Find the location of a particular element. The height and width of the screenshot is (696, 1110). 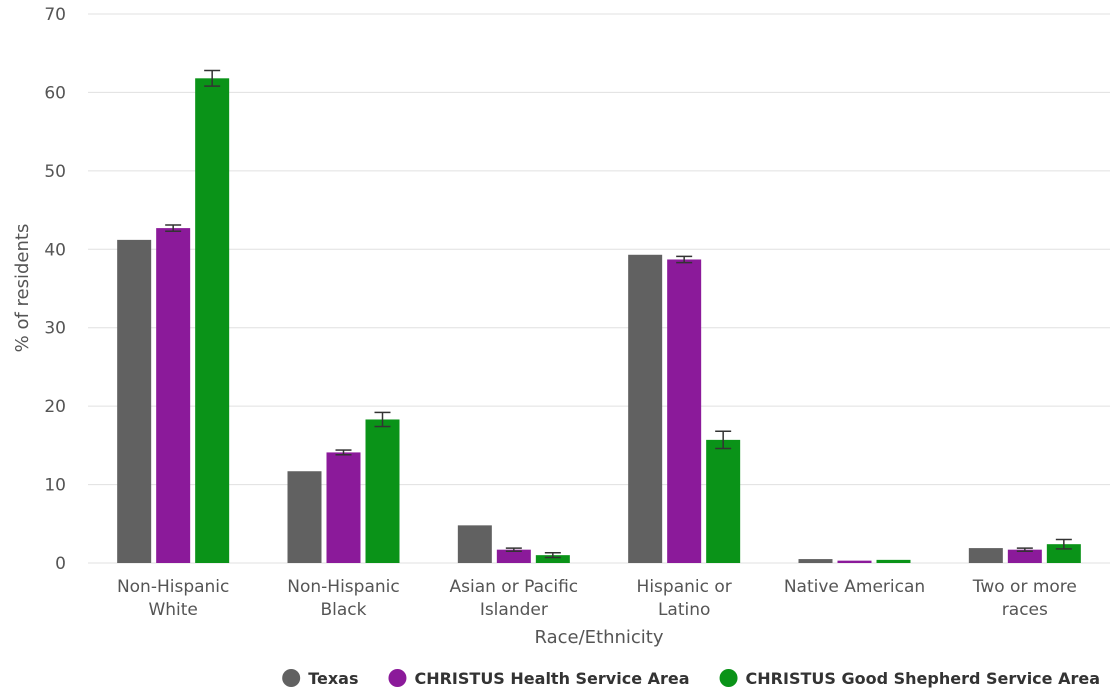

x-tick-label-line: Islander is located at coordinates (514, 610).